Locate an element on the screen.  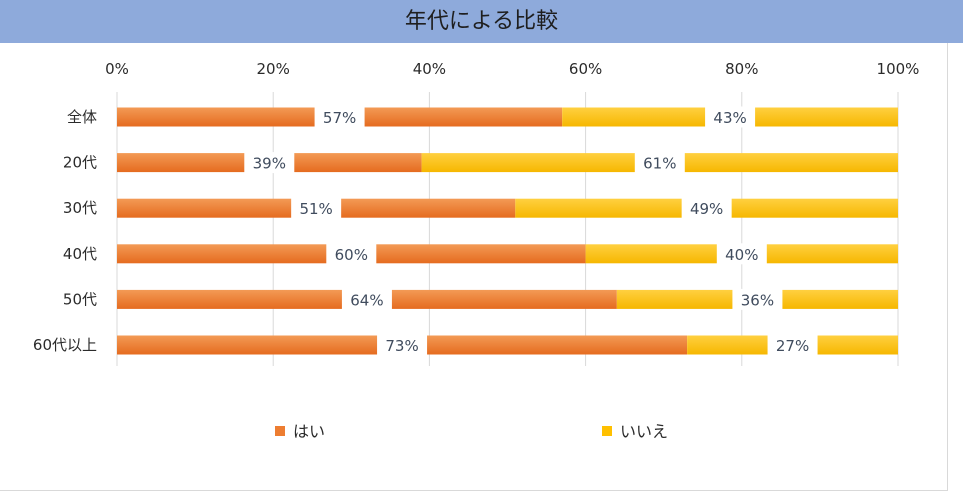
data-label: 57% is located at coordinates (339, 118).